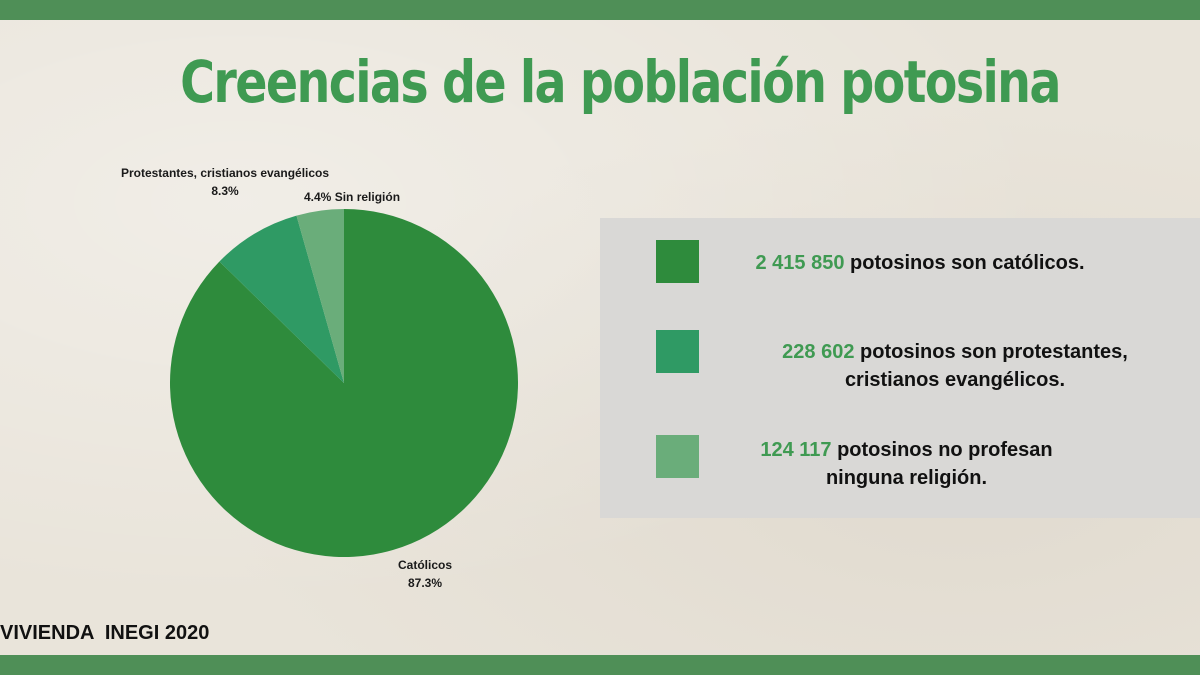 The image size is (1200, 675). Describe the element at coordinates (425, 583) in the screenshot. I see `label-catolicos-pct: 87.3%` at that location.